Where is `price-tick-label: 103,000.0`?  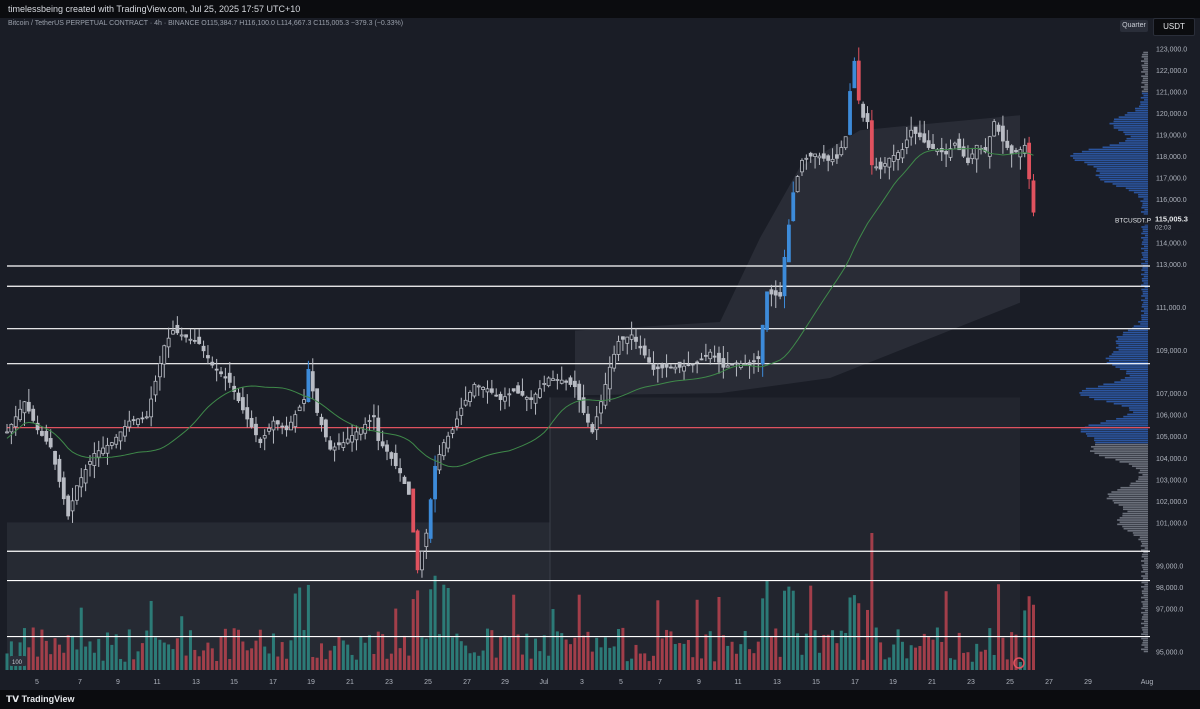 price-tick-label: 103,000.0 is located at coordinates (1171, 480).